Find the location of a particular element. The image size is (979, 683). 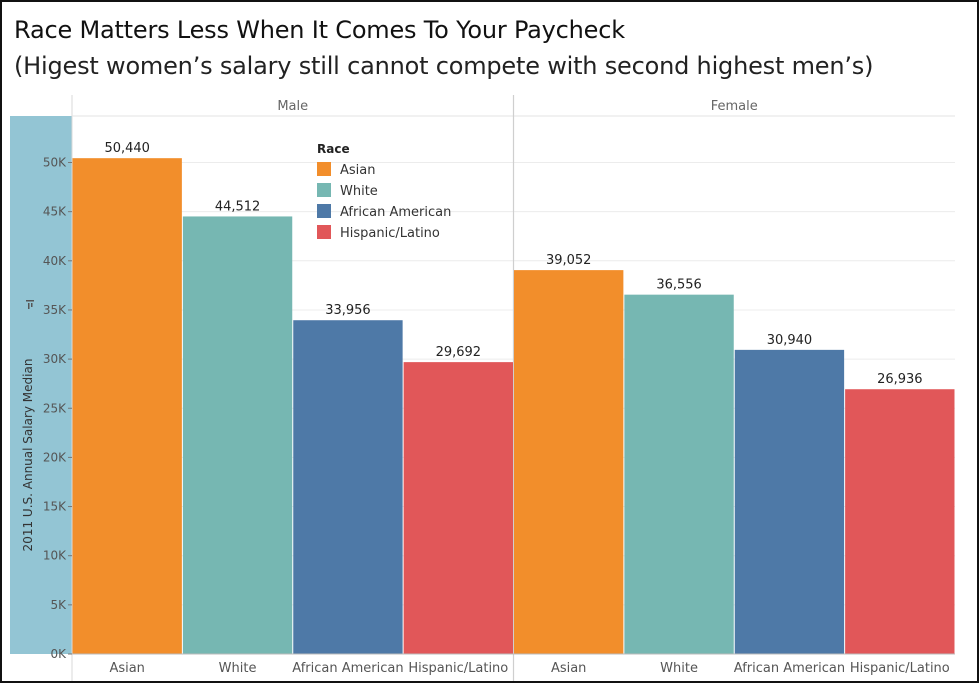

panel-header-label: Female is located at coordinates (734, 106).